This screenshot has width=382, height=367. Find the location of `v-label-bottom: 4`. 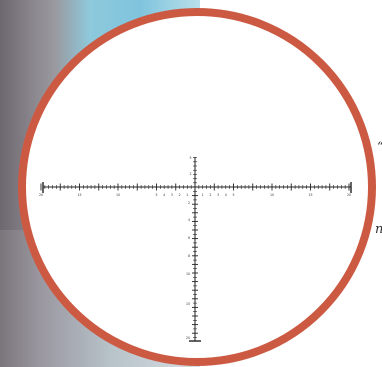

v-label-bottom: 4 is located at coordinates (189, 220).